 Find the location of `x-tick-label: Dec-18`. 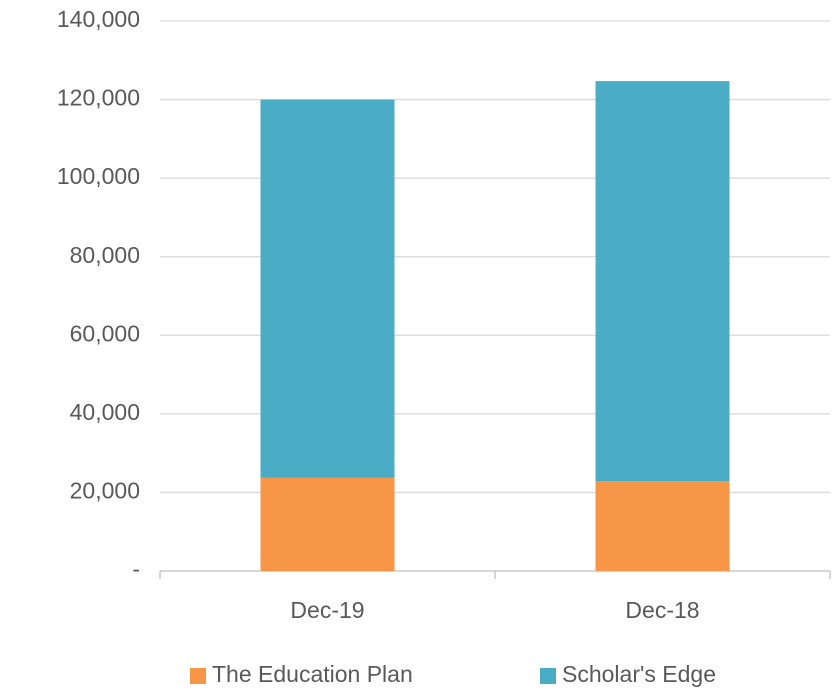

x-tick-label: Dec-18 is located at coordinates (662, 610).